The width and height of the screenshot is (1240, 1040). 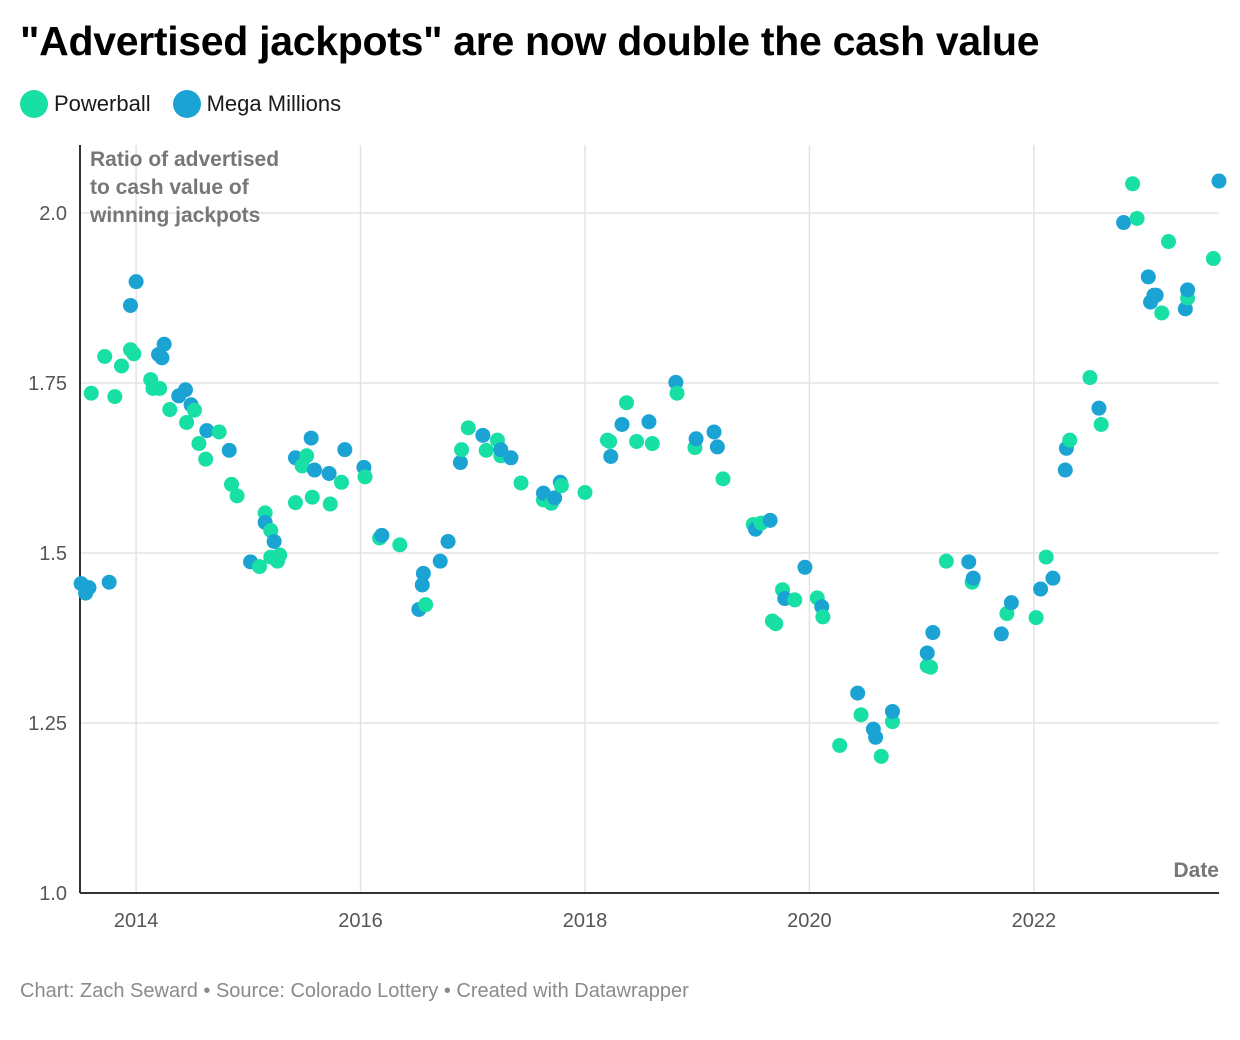 I want to click on y-tick-label: 1.75, so click(x=47, y=384).